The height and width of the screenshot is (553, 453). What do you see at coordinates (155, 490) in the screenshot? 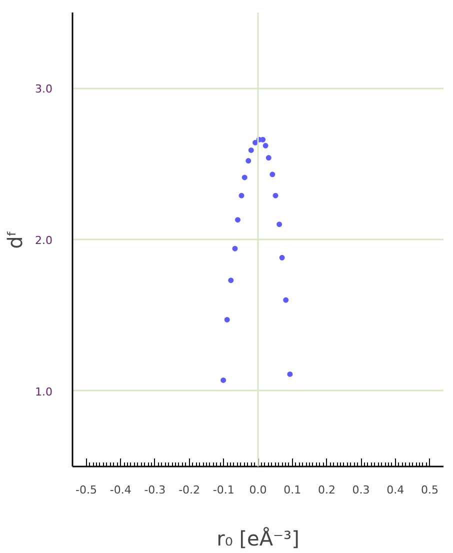
I see `x-tick-label: -0.3` at bounding box center [155, 490].